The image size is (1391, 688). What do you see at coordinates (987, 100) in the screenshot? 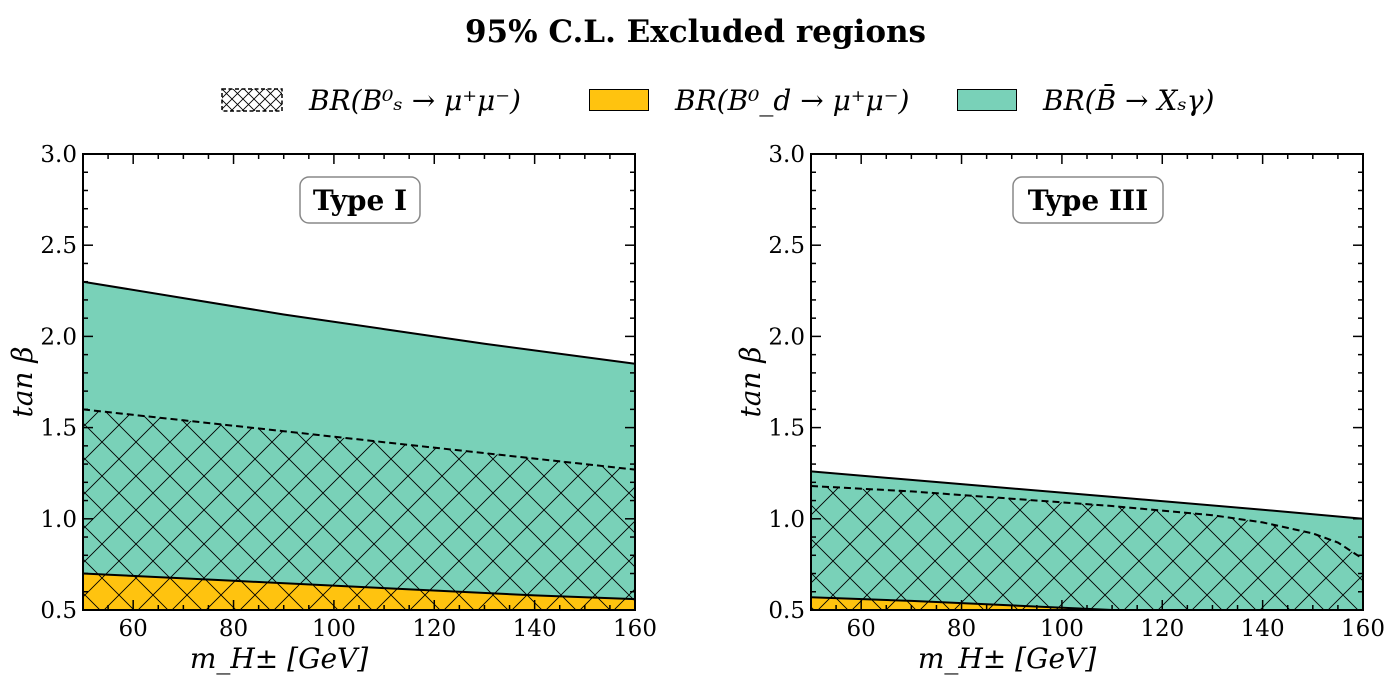
I see `legend-swatch-bsgamma` at bounding box center [987, 100].